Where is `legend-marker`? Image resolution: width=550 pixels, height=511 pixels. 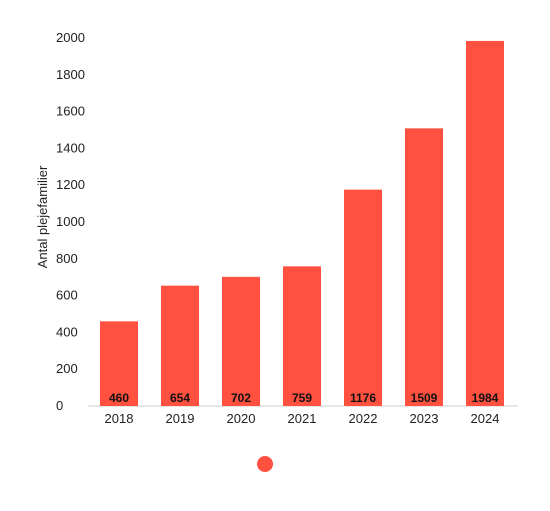
legend-marker is located at coordinates (265, 464).